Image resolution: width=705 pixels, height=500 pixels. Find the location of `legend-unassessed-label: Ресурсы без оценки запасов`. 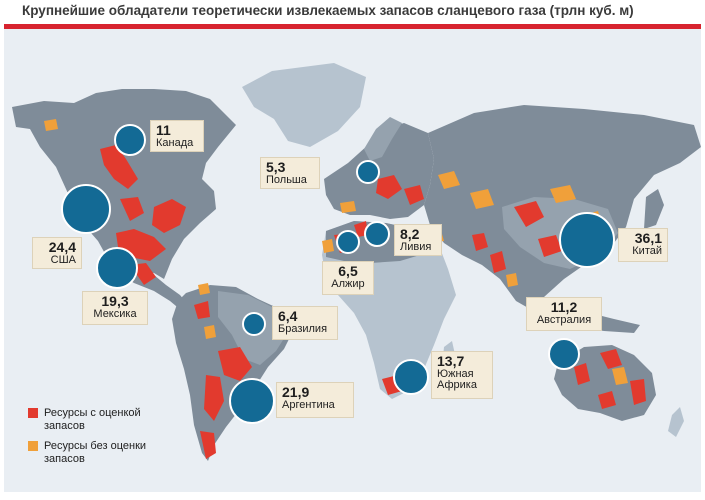

legend-unassessed-label: Ресурсы без оценки запасов is located at coordinates (95, 452).